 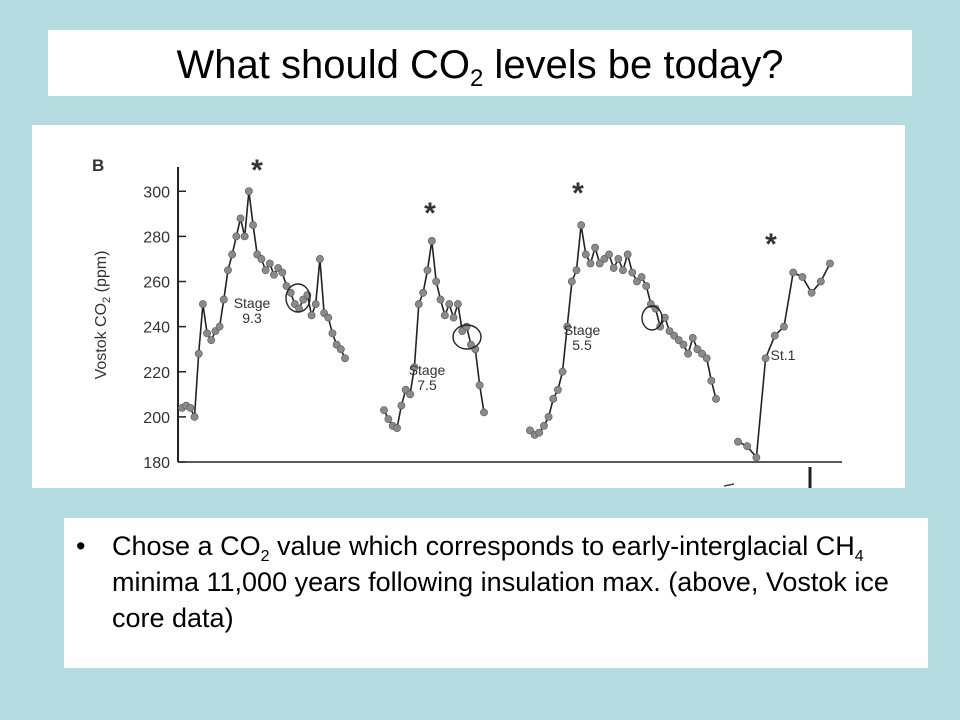 I want to click on bullet-text-1: Chose a CO, so click(x=186, y=546).